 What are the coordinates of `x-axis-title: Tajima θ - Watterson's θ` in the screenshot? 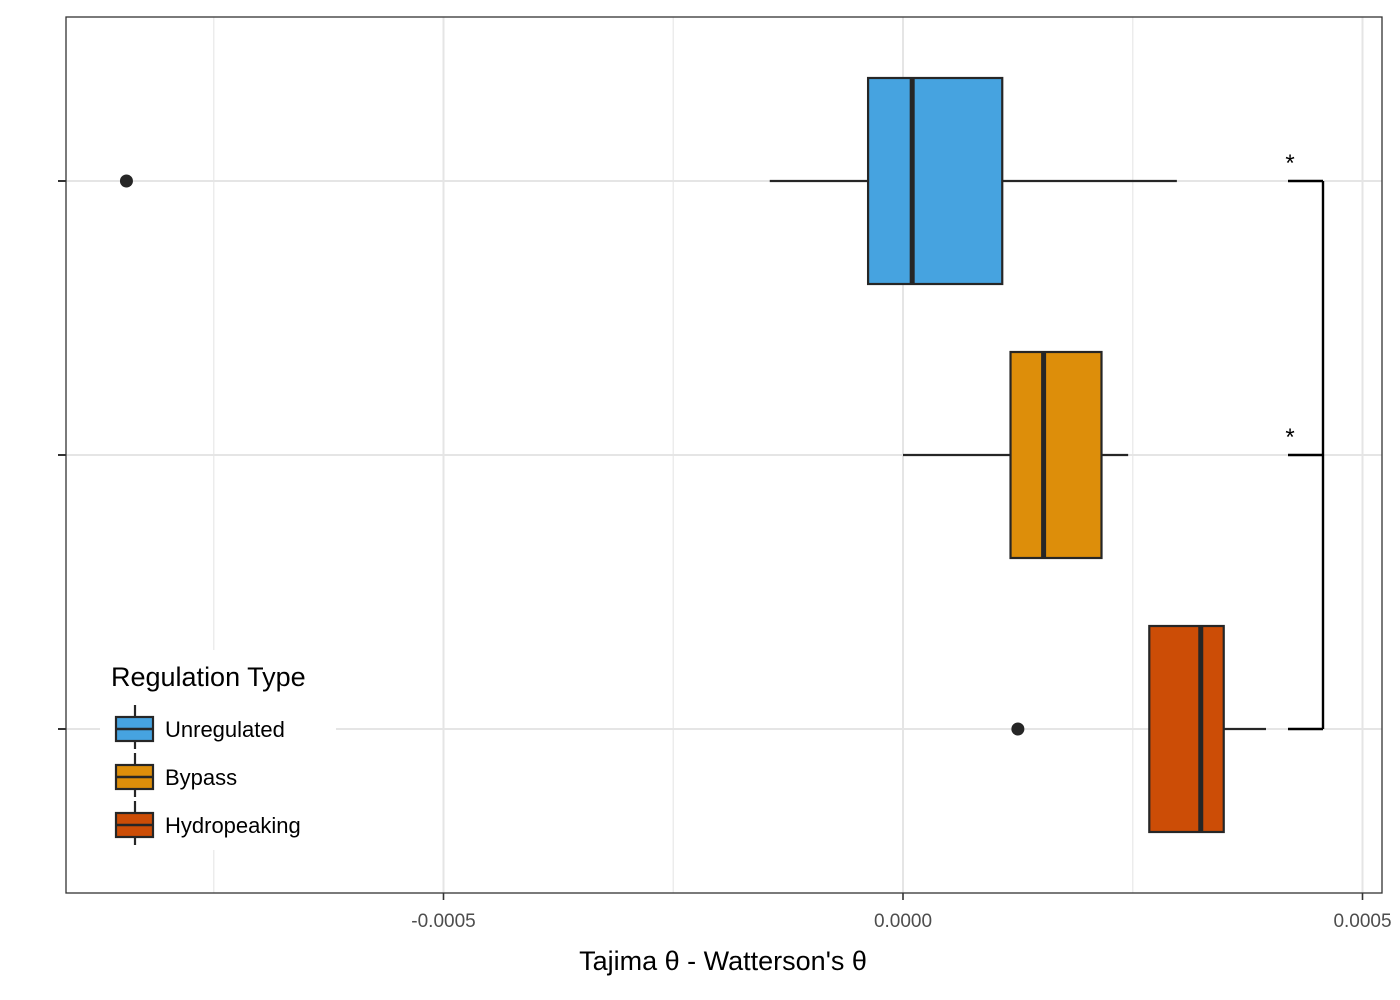 It's located at (723, 961).